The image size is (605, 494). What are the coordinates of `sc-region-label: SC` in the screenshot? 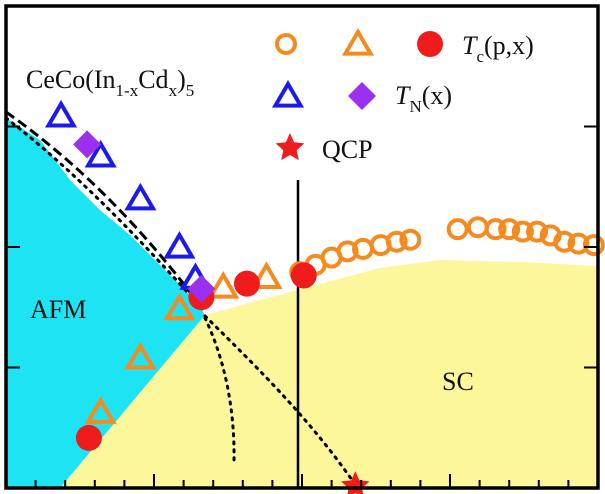 It's located at (458, 381).